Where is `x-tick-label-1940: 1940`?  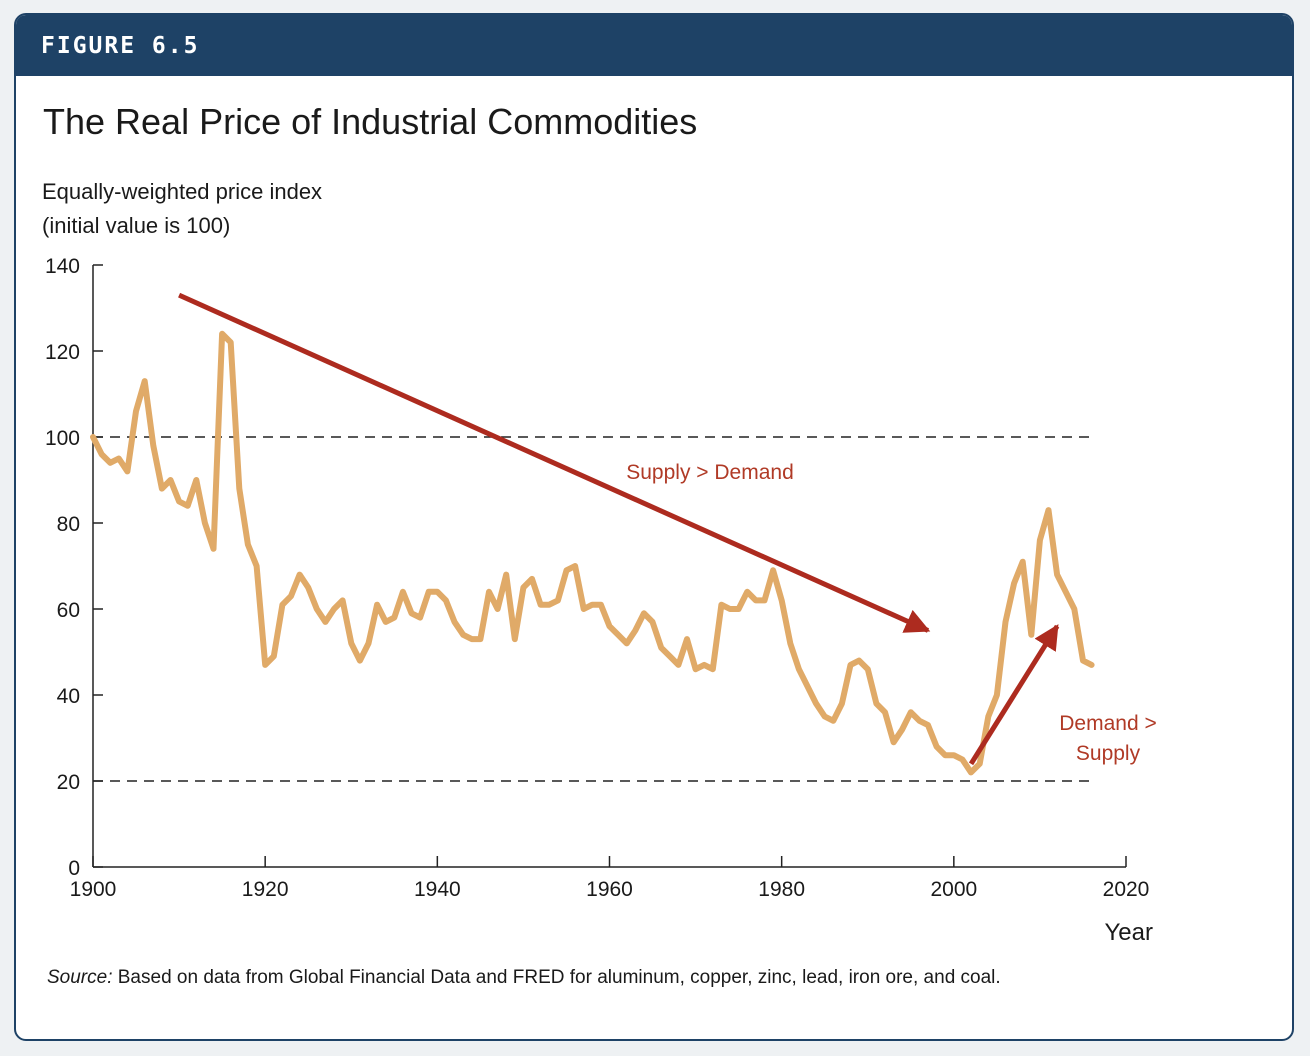
x-tick-label-1940: 1940 is located at coordinates (437, 889).